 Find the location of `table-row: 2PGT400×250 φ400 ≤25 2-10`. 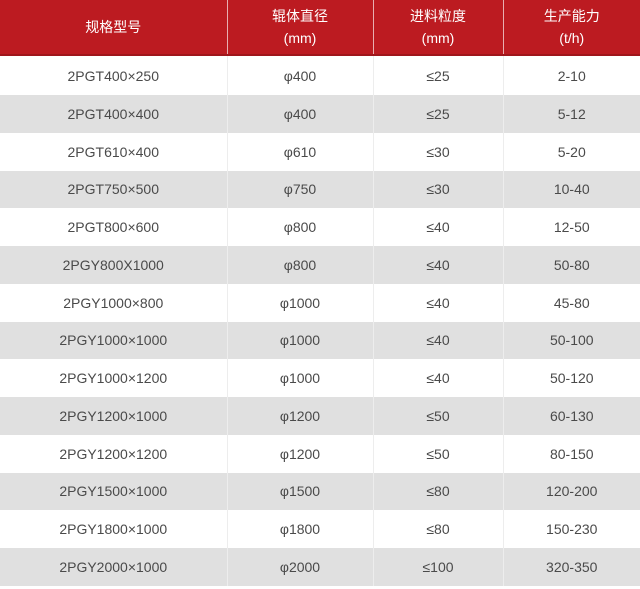

table-row: 2PGT400×250 φ400 ≤25 2-10 is located at coordinates (320, 75).